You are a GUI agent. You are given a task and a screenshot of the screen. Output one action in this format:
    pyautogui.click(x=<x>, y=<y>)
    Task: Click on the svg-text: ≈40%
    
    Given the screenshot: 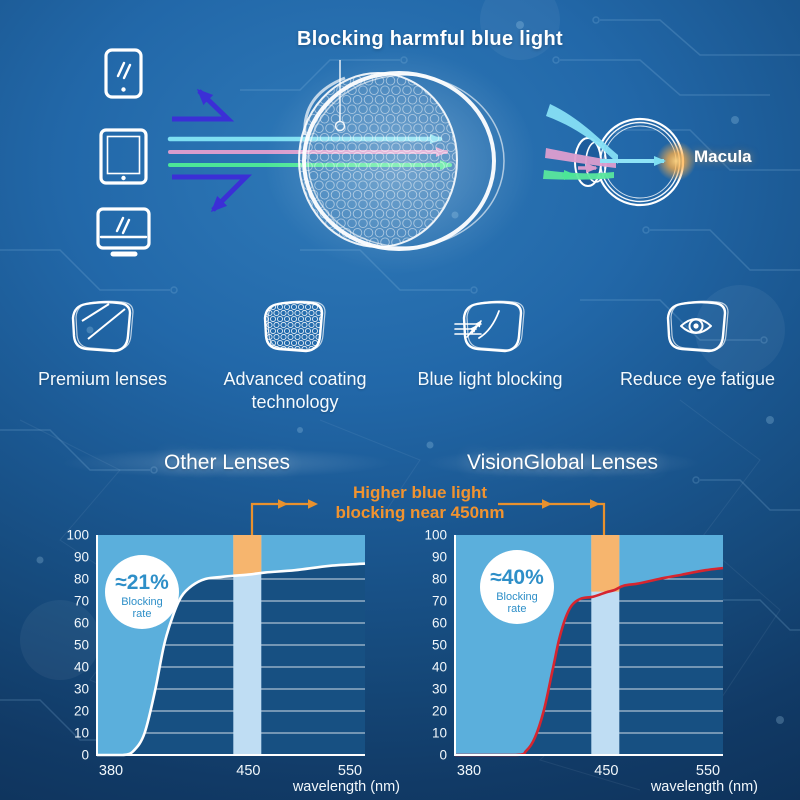 What is the action you would take?
    pyautogui.click(x=517, y=577)
    